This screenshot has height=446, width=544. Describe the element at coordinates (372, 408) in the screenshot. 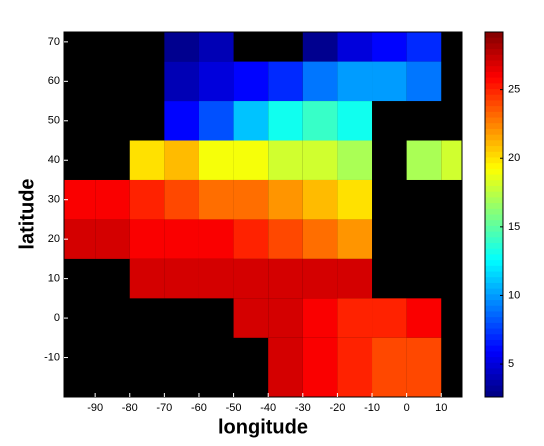

I see `x-tick-label: -10` at that location.